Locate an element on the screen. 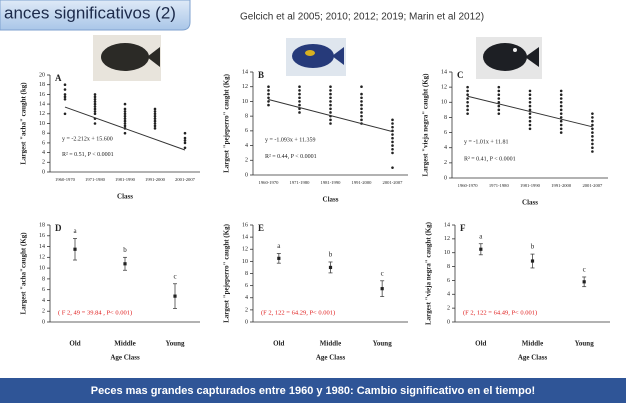 Image resolution: width=626 pixels, height=403 pixels. y-axis-label: Largest "vieja negra" caught (Kg) is located at coordinates (426, 125).